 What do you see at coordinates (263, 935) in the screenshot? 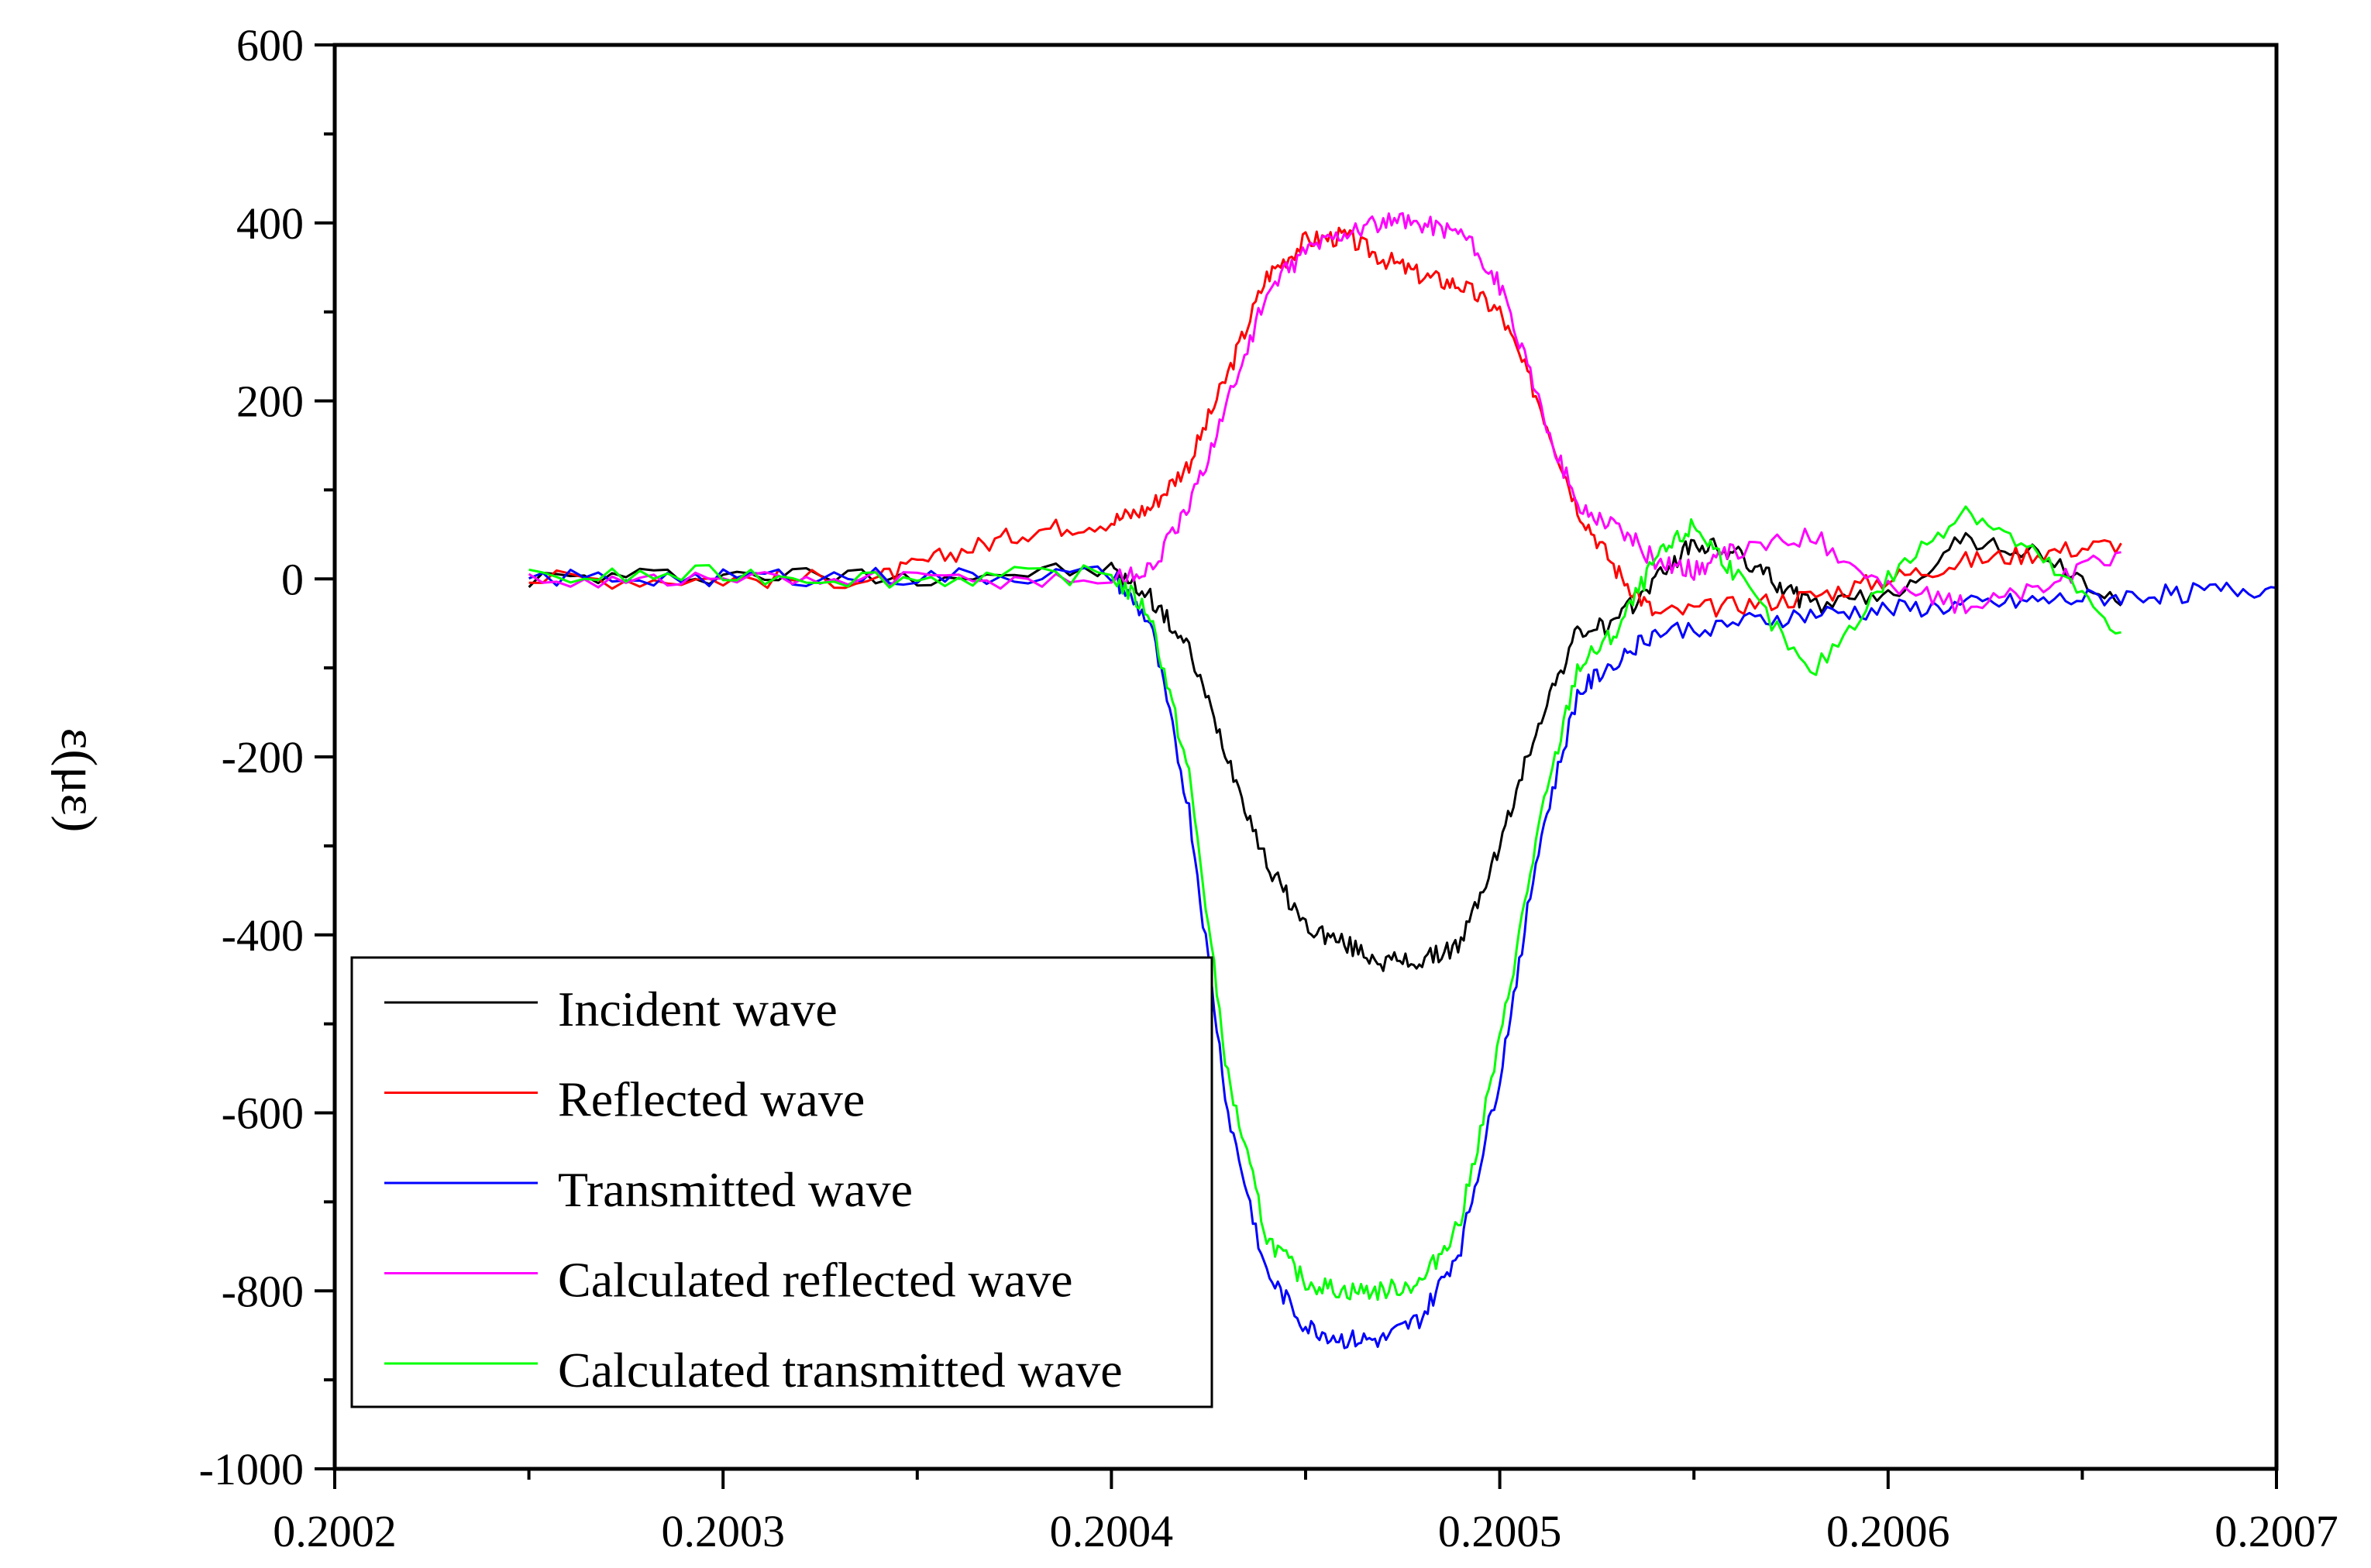
I see `y-tick-label: -400` at bounding box center [263, 935].